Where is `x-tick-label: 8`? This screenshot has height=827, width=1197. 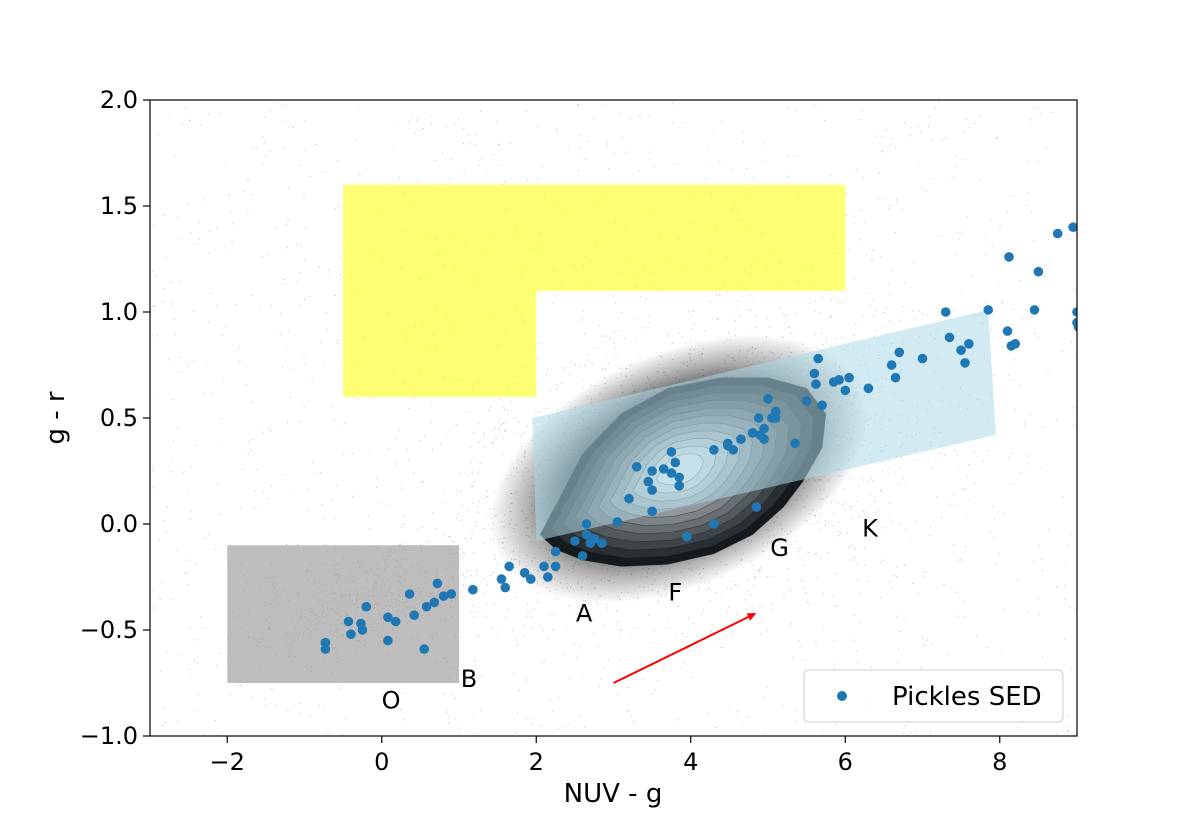
x-tick-label: 8 is located at coordinates (999, 762).